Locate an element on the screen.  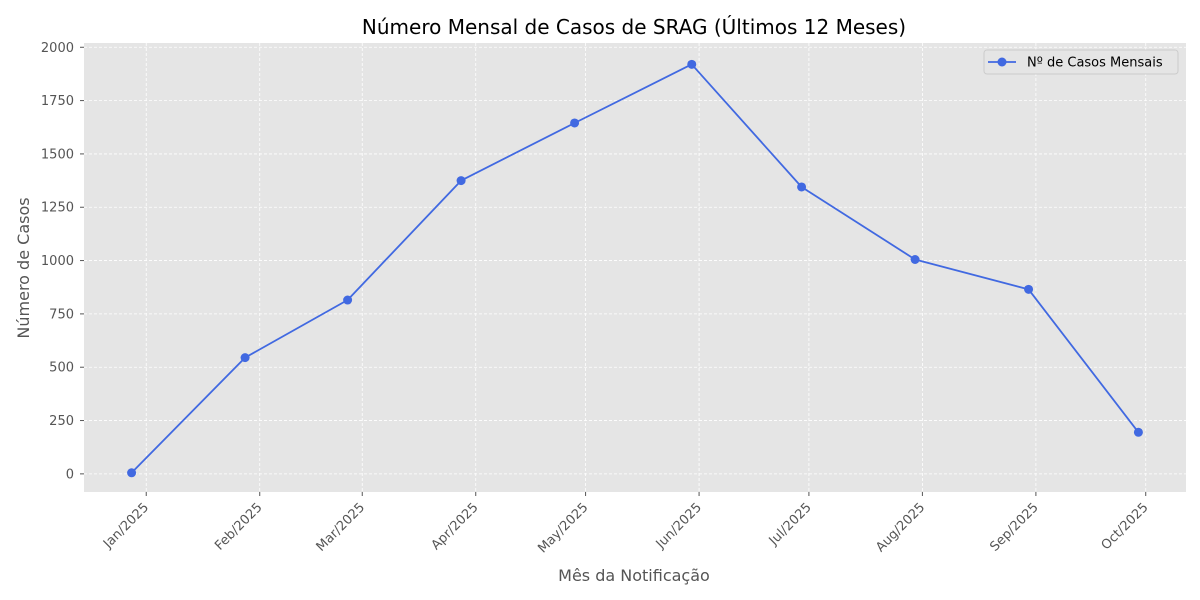
x-tick-label: Oct/2025 is located at coordinates (1125, 526).